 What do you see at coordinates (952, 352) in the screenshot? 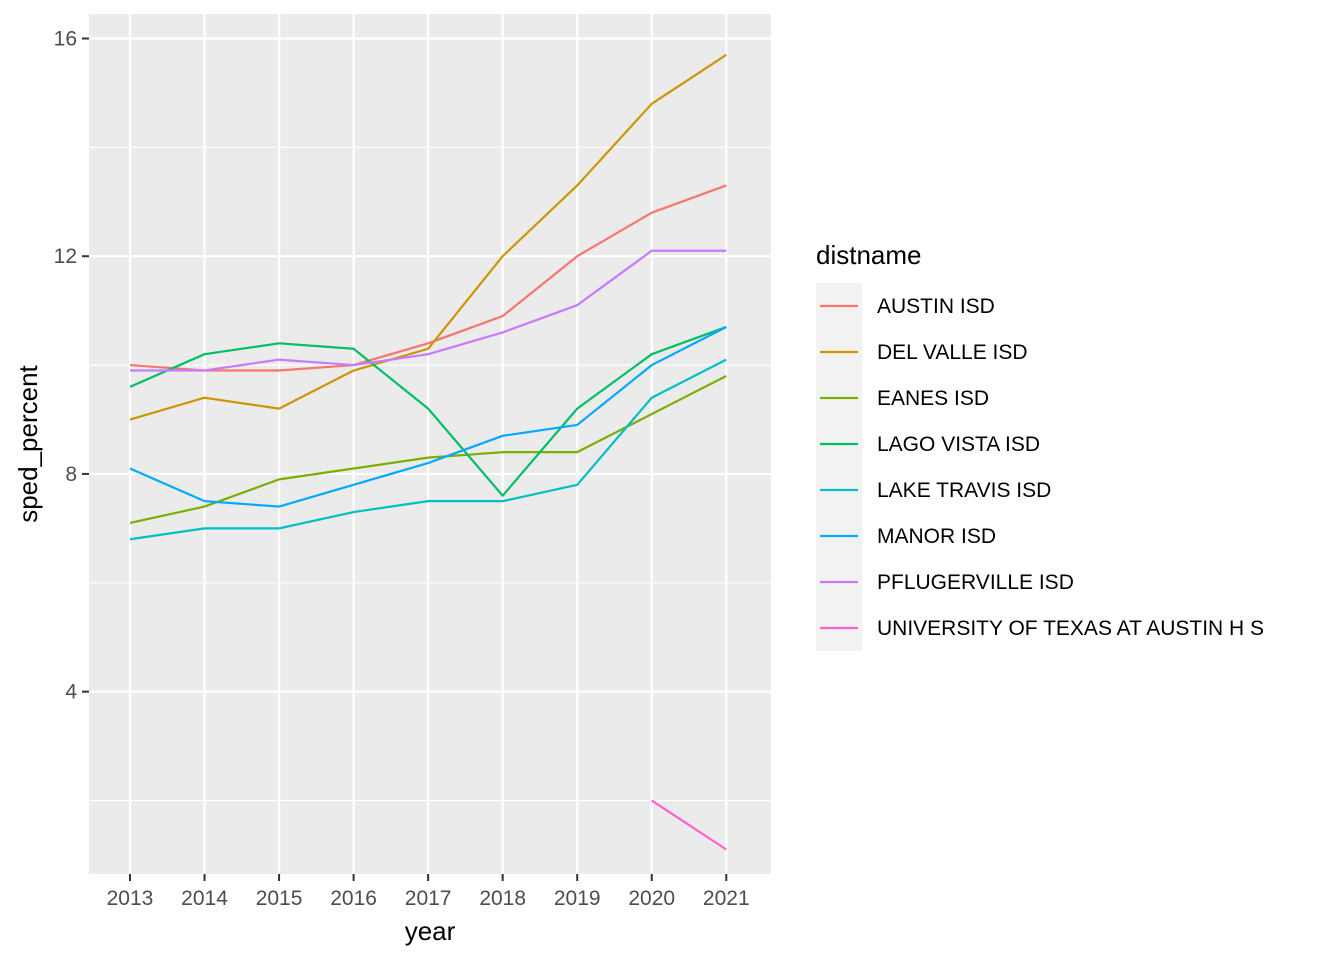
I see `legend-label: DEL VALLE ISD` at bounding box center [952, 352].